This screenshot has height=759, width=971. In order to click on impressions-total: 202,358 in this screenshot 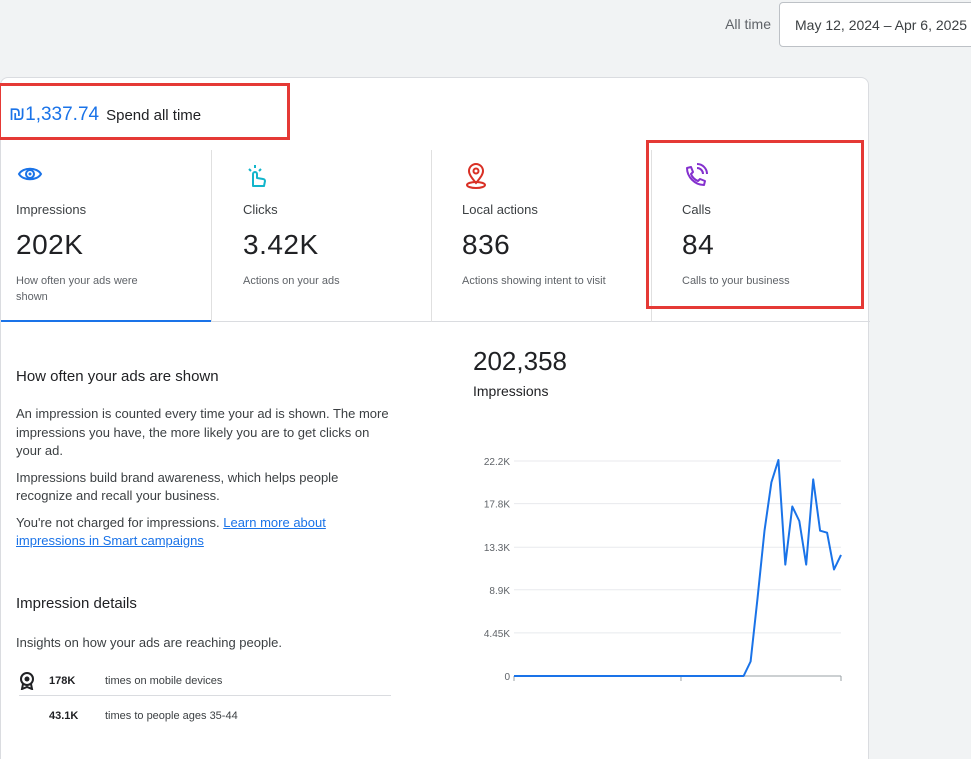, I will do `click(520, 361)`.